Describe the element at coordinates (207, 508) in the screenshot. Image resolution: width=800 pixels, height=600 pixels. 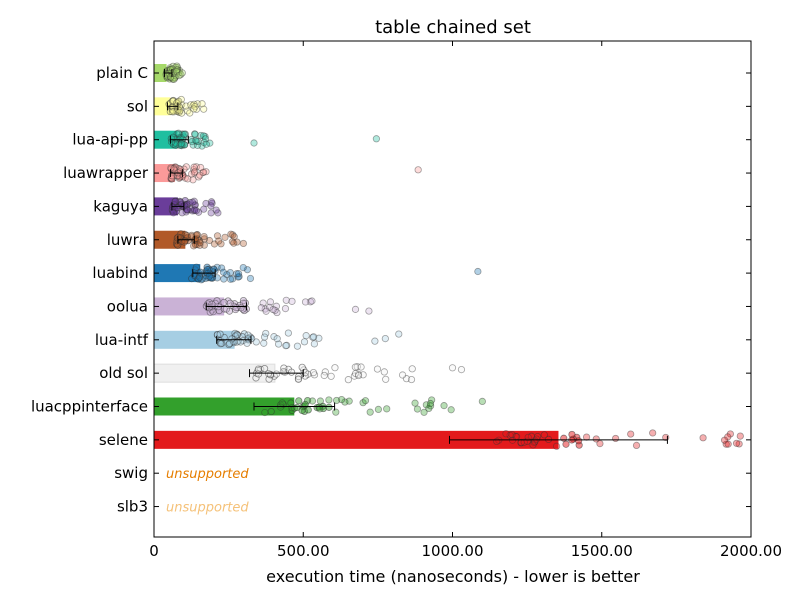
I see `unsupported-label: unsupported` at that location.